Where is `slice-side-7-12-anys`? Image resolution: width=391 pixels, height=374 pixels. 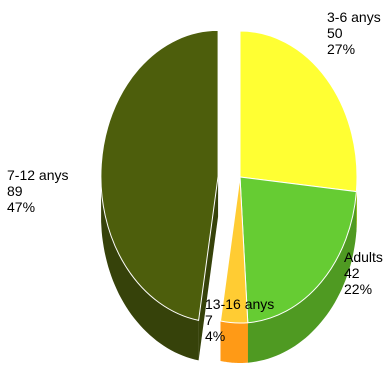
slice-side-7-12-anys is located at coordinates (150, 268).